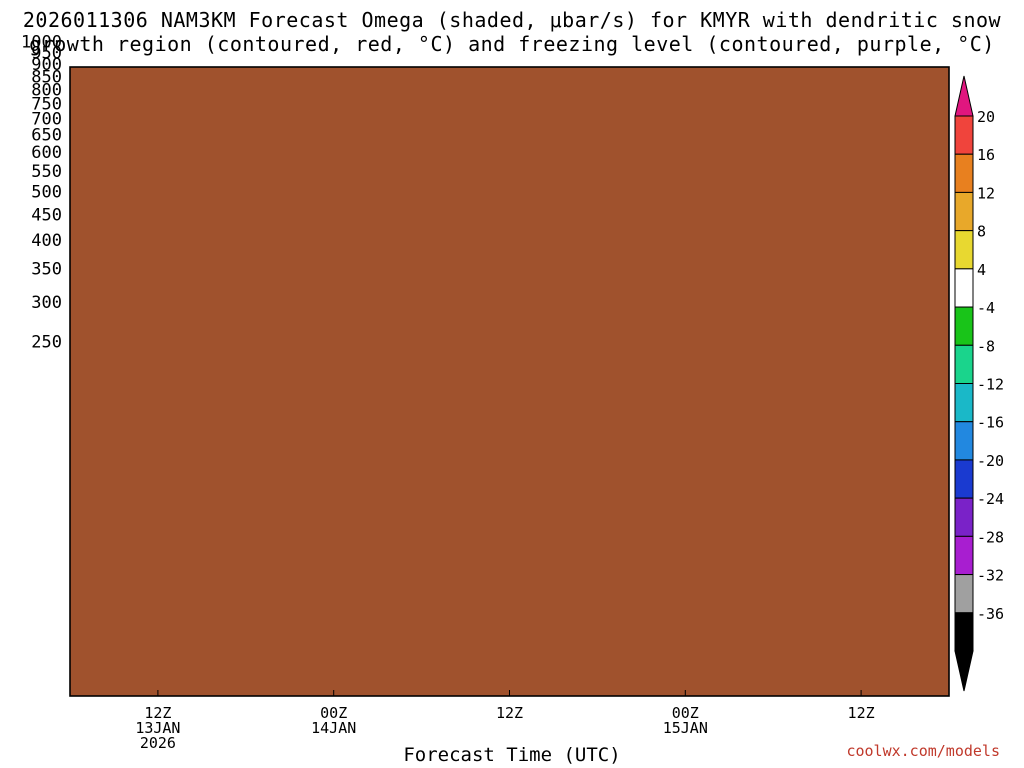 The width and height of the screenshot is (1024, 768). What do you see at coordinates (986, 155) in the screenshot?
I see `colorbar-label: 16` at bounding box center [986, 155].